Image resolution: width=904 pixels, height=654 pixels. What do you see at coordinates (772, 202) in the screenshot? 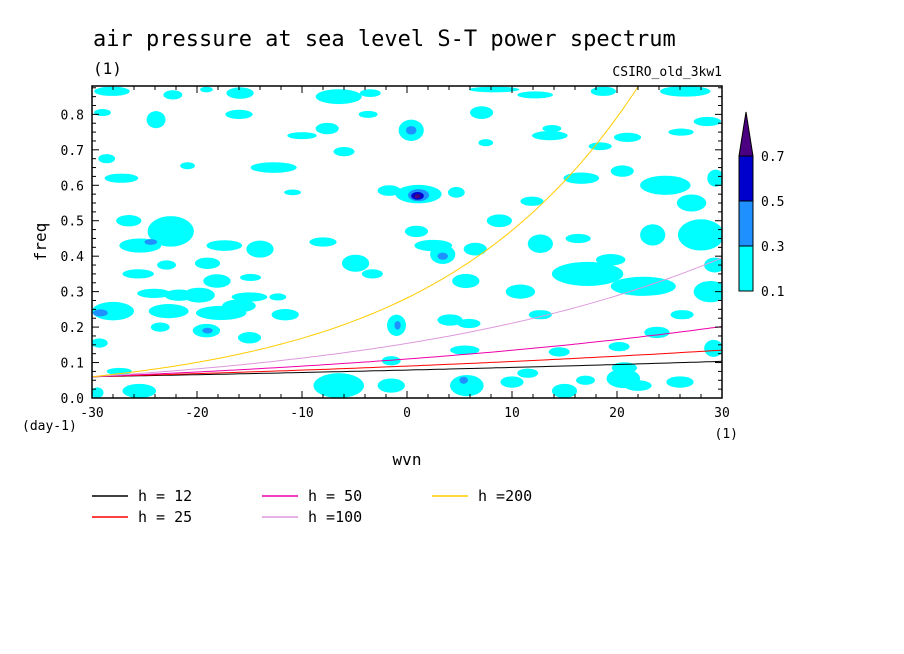
I see `colorbar-label: 0.5` at bounding box center [772, 202].